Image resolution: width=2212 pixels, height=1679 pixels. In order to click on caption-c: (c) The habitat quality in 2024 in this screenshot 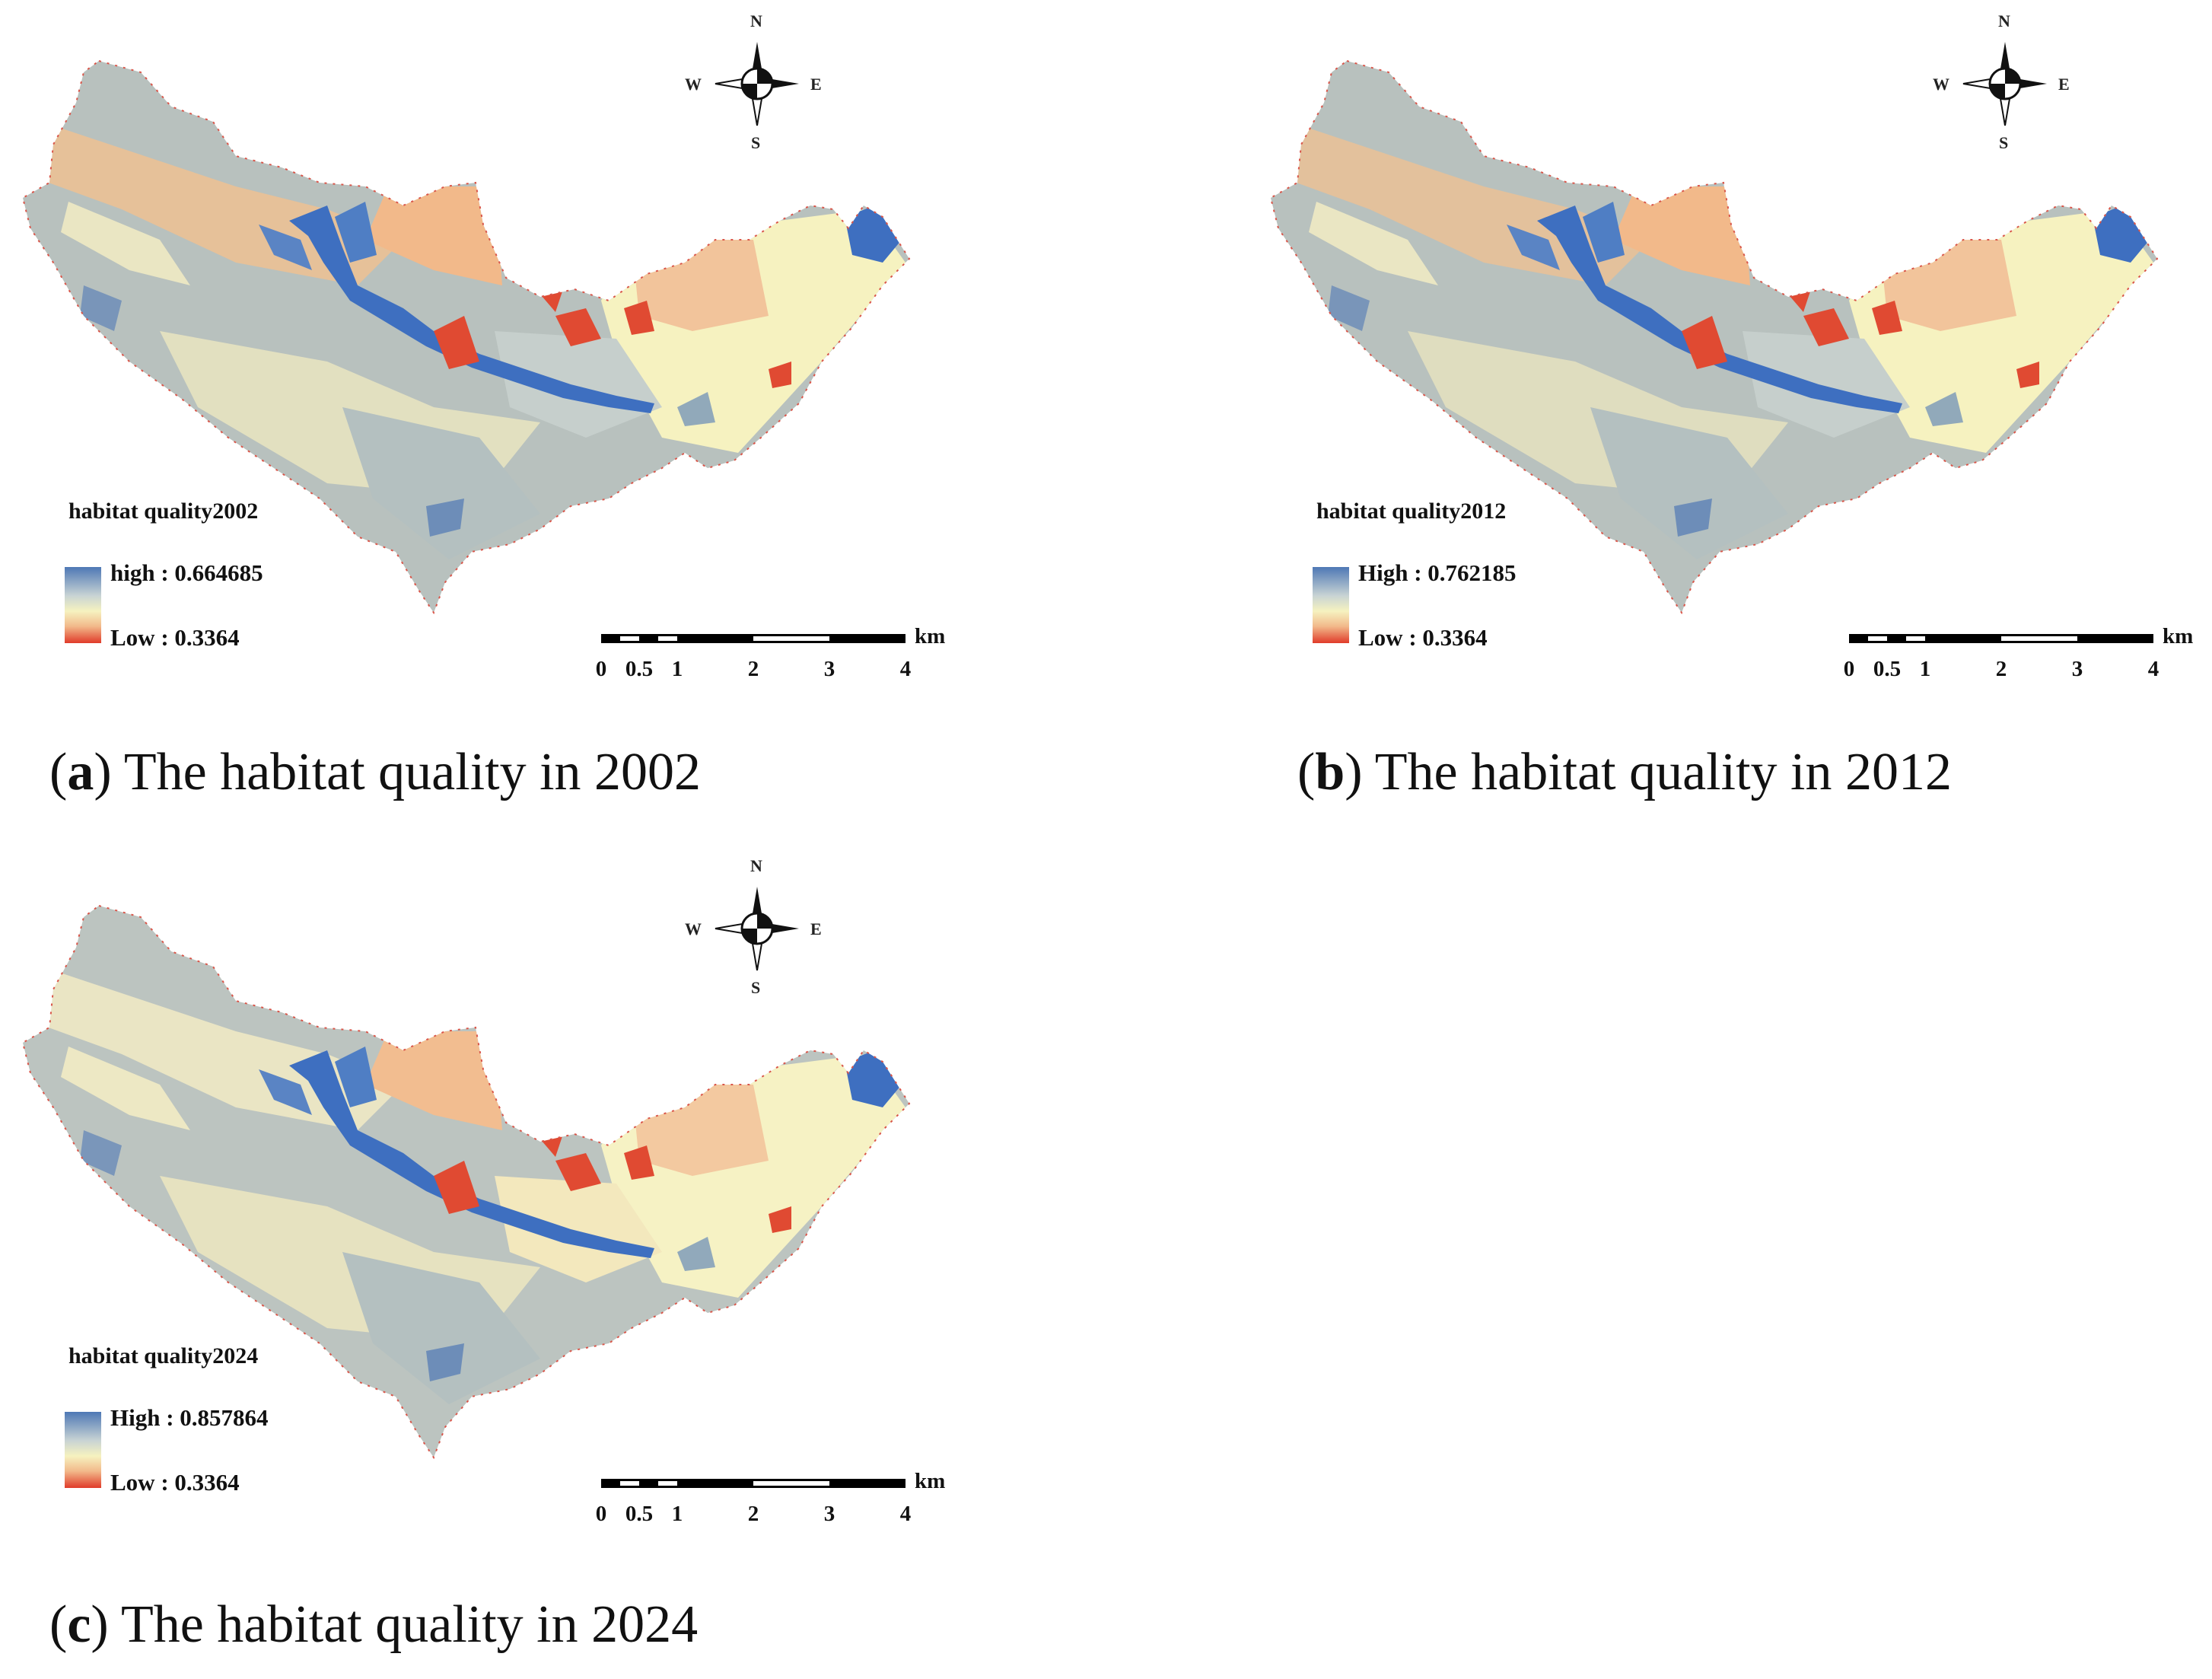, I will do `click(374, 1624)`.